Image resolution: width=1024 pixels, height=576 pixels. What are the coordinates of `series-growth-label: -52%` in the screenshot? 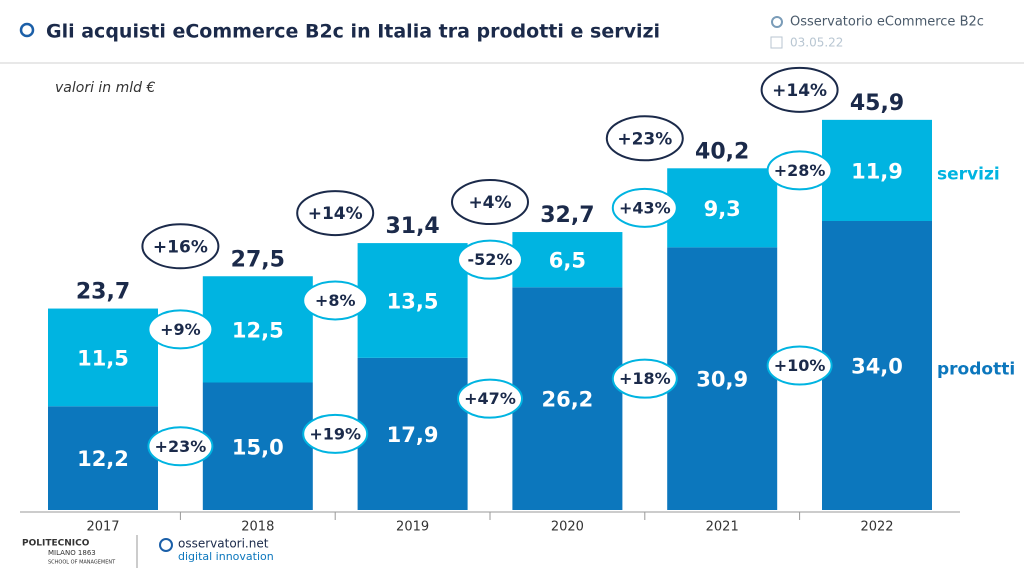 It's located at (490, 259).